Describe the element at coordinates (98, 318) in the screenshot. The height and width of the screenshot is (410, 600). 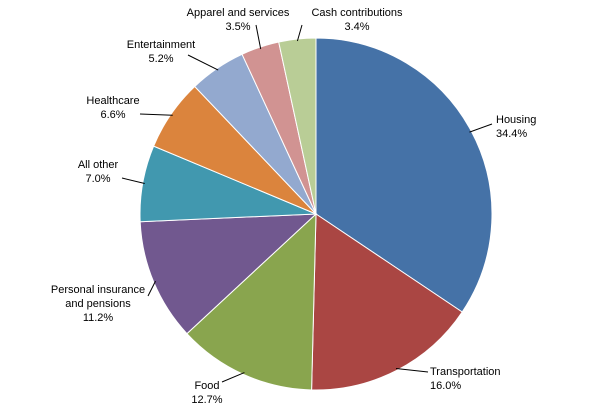
I see `slice-value-label: 11.2%` at that location.